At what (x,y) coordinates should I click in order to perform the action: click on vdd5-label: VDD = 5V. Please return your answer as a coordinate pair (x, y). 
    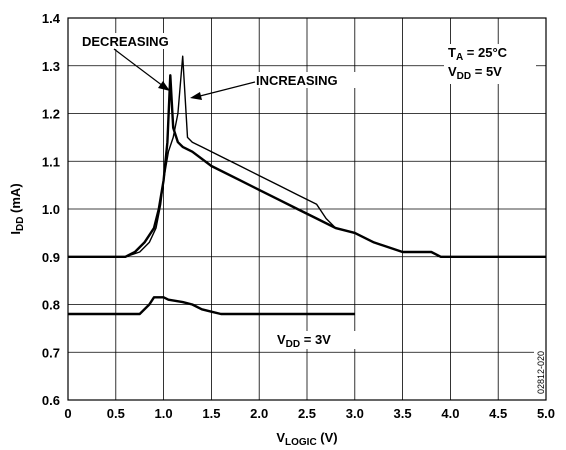
    Looking at the image, I should click on (475, 73).